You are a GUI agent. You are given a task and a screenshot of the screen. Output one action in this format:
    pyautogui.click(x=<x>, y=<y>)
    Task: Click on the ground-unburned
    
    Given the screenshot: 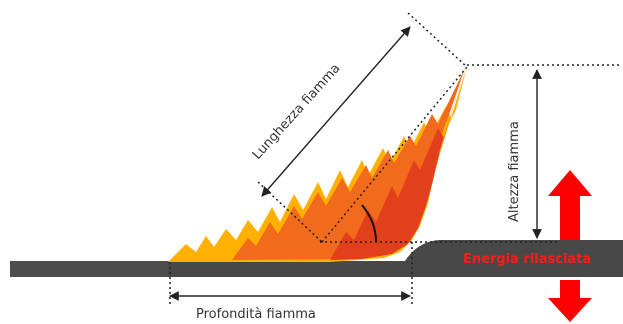 What is the action you would take?
    pyautogui.click(x=90, y=269)
    